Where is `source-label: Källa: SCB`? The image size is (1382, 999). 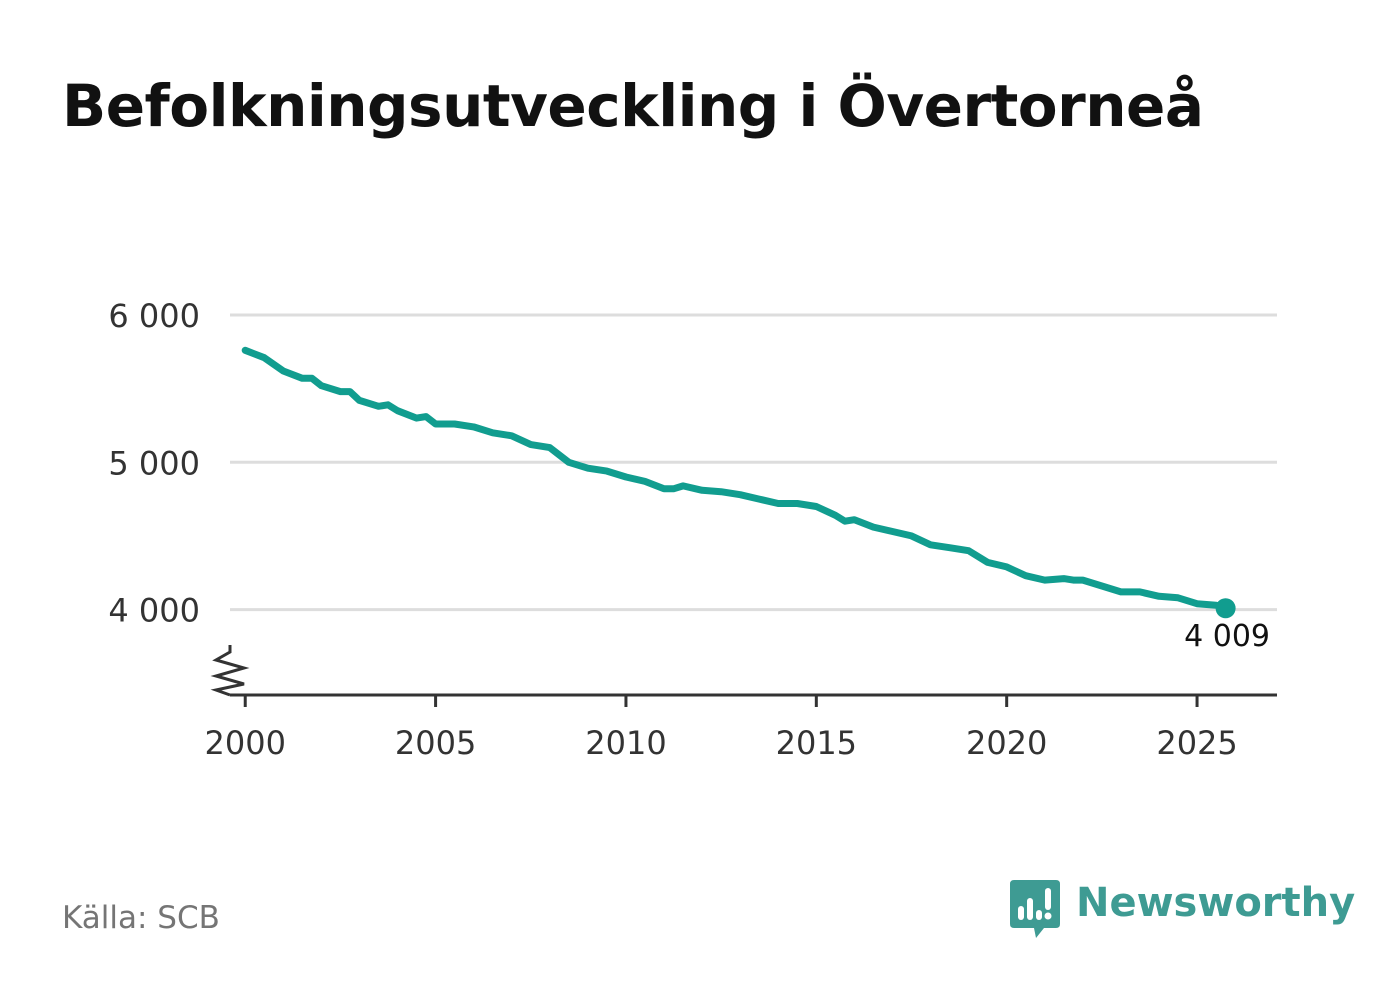 source-label: Källa: SCB is located at coordinates (141, 918).